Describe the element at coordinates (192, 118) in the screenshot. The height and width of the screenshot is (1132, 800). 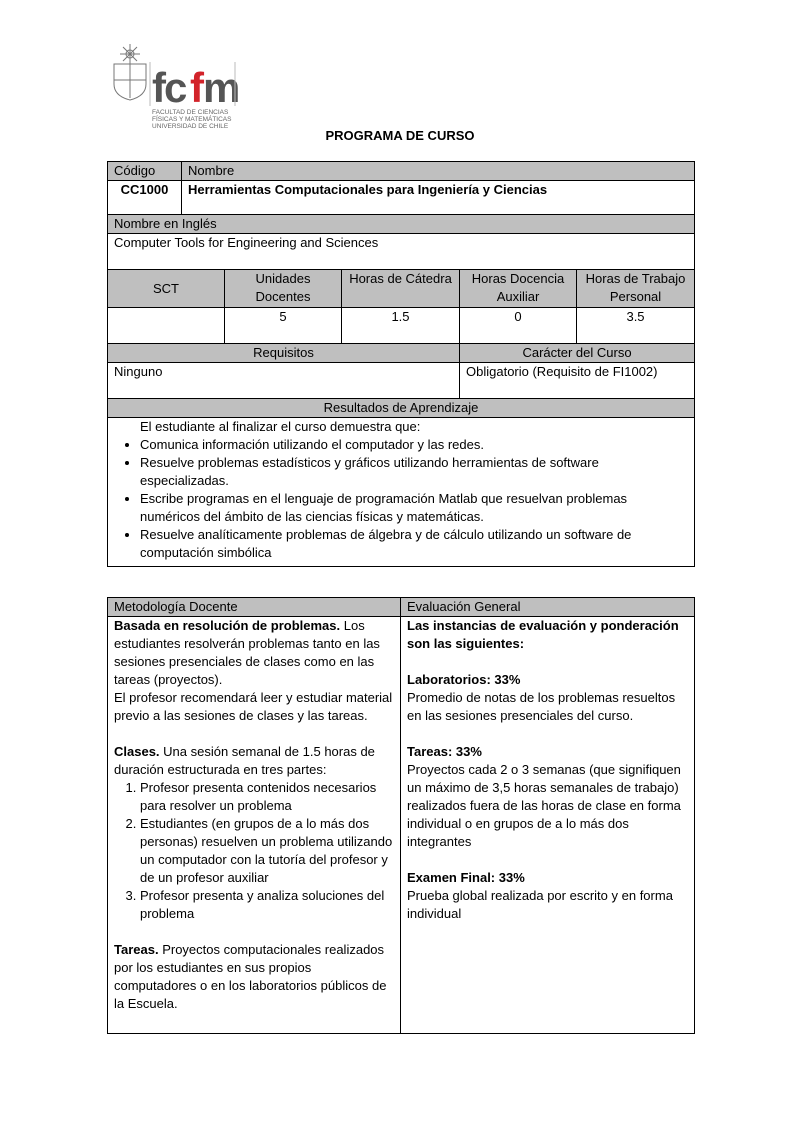
I see `svg-text: FÍSICAS Y MATEMÁTICAS` at that location.